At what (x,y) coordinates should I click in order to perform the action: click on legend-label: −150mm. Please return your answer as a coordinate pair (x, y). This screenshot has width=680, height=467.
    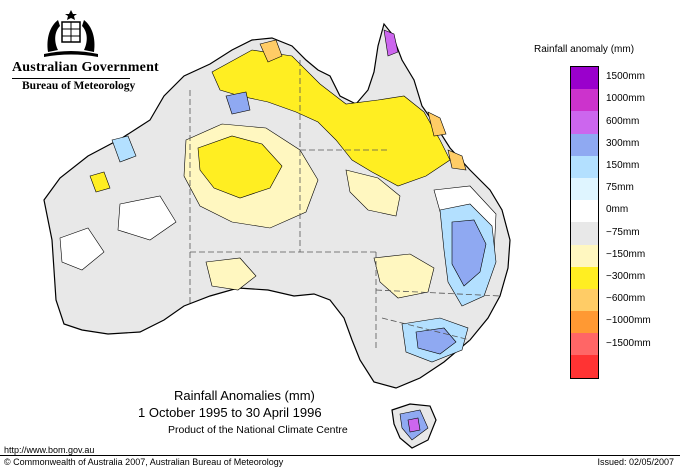
    Looking at the image, I should click on (626, 254).